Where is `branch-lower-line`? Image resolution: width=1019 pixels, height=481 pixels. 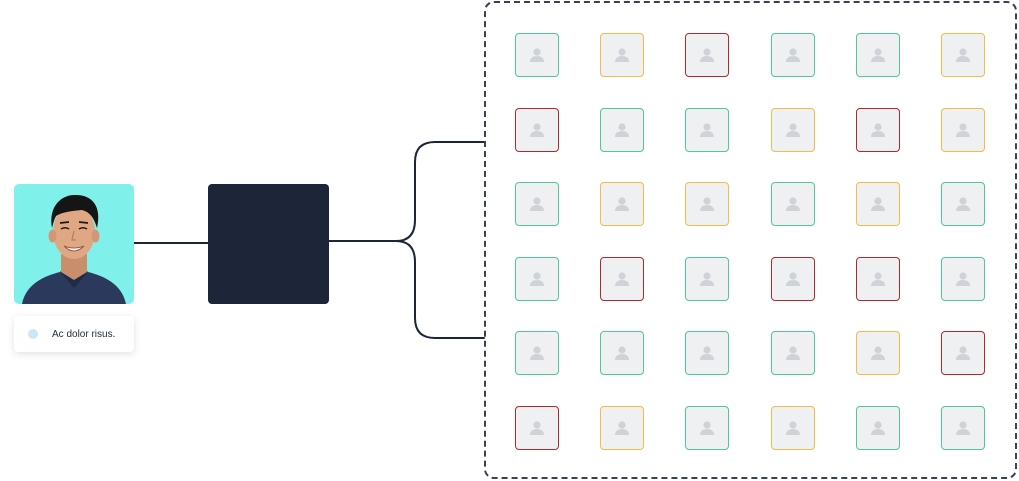 branch-lower-line is located at coordinates (440, 289).